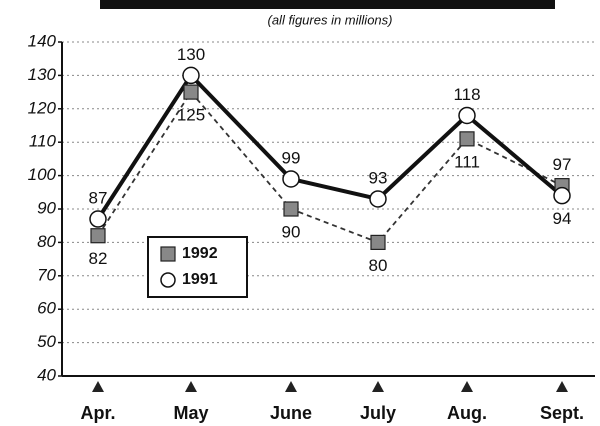 Image resolution: width=600 pixels, height=426 pixels. What do you see at coordinates (42, 40) in the screenshot?
I see `y-tick-label: 140` at bounding box center [42, 40].